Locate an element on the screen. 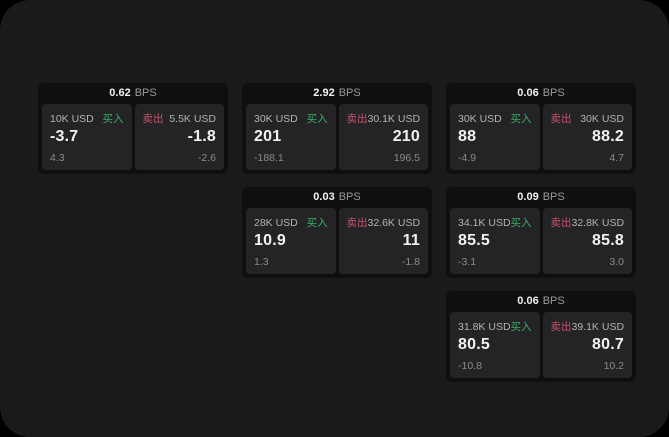 Image resolution: width=669 pixels, height=437 pixels. sell-panel-top: 卖出 30.1K USD is located at coordinates (384, 118).